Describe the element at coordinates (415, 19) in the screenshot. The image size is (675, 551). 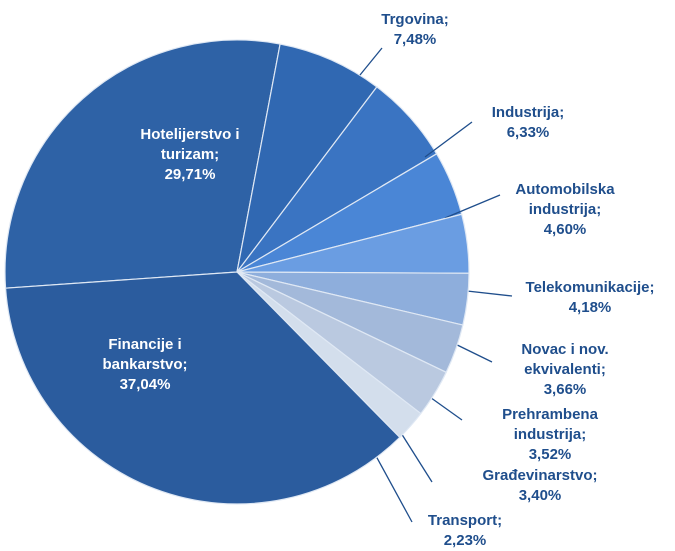
I see `category-name: Trgovina;` at that location.